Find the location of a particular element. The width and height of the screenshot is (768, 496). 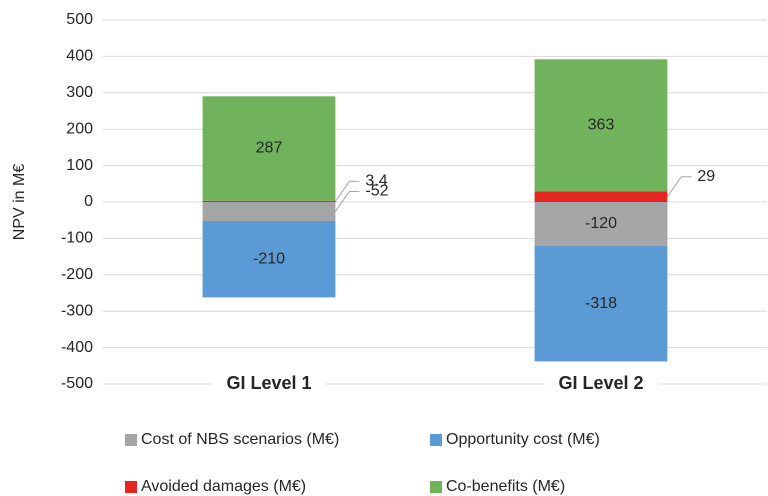

y-tick-label: -300 is located at coordinates (77, 310).